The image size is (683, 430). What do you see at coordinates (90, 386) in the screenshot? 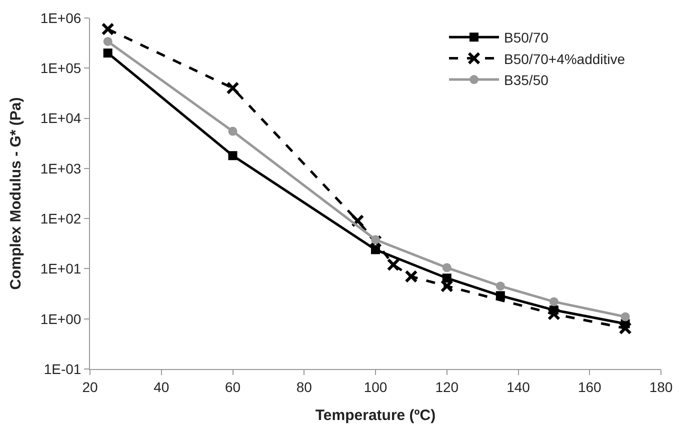
I see `x-tick-label: 20` at bounding box center [90, 386].